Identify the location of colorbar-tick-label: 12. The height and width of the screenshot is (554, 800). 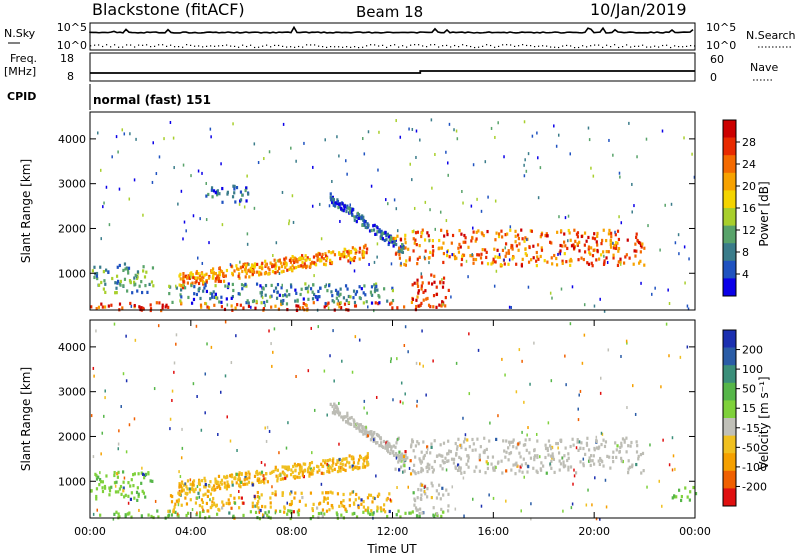
(749, 230).